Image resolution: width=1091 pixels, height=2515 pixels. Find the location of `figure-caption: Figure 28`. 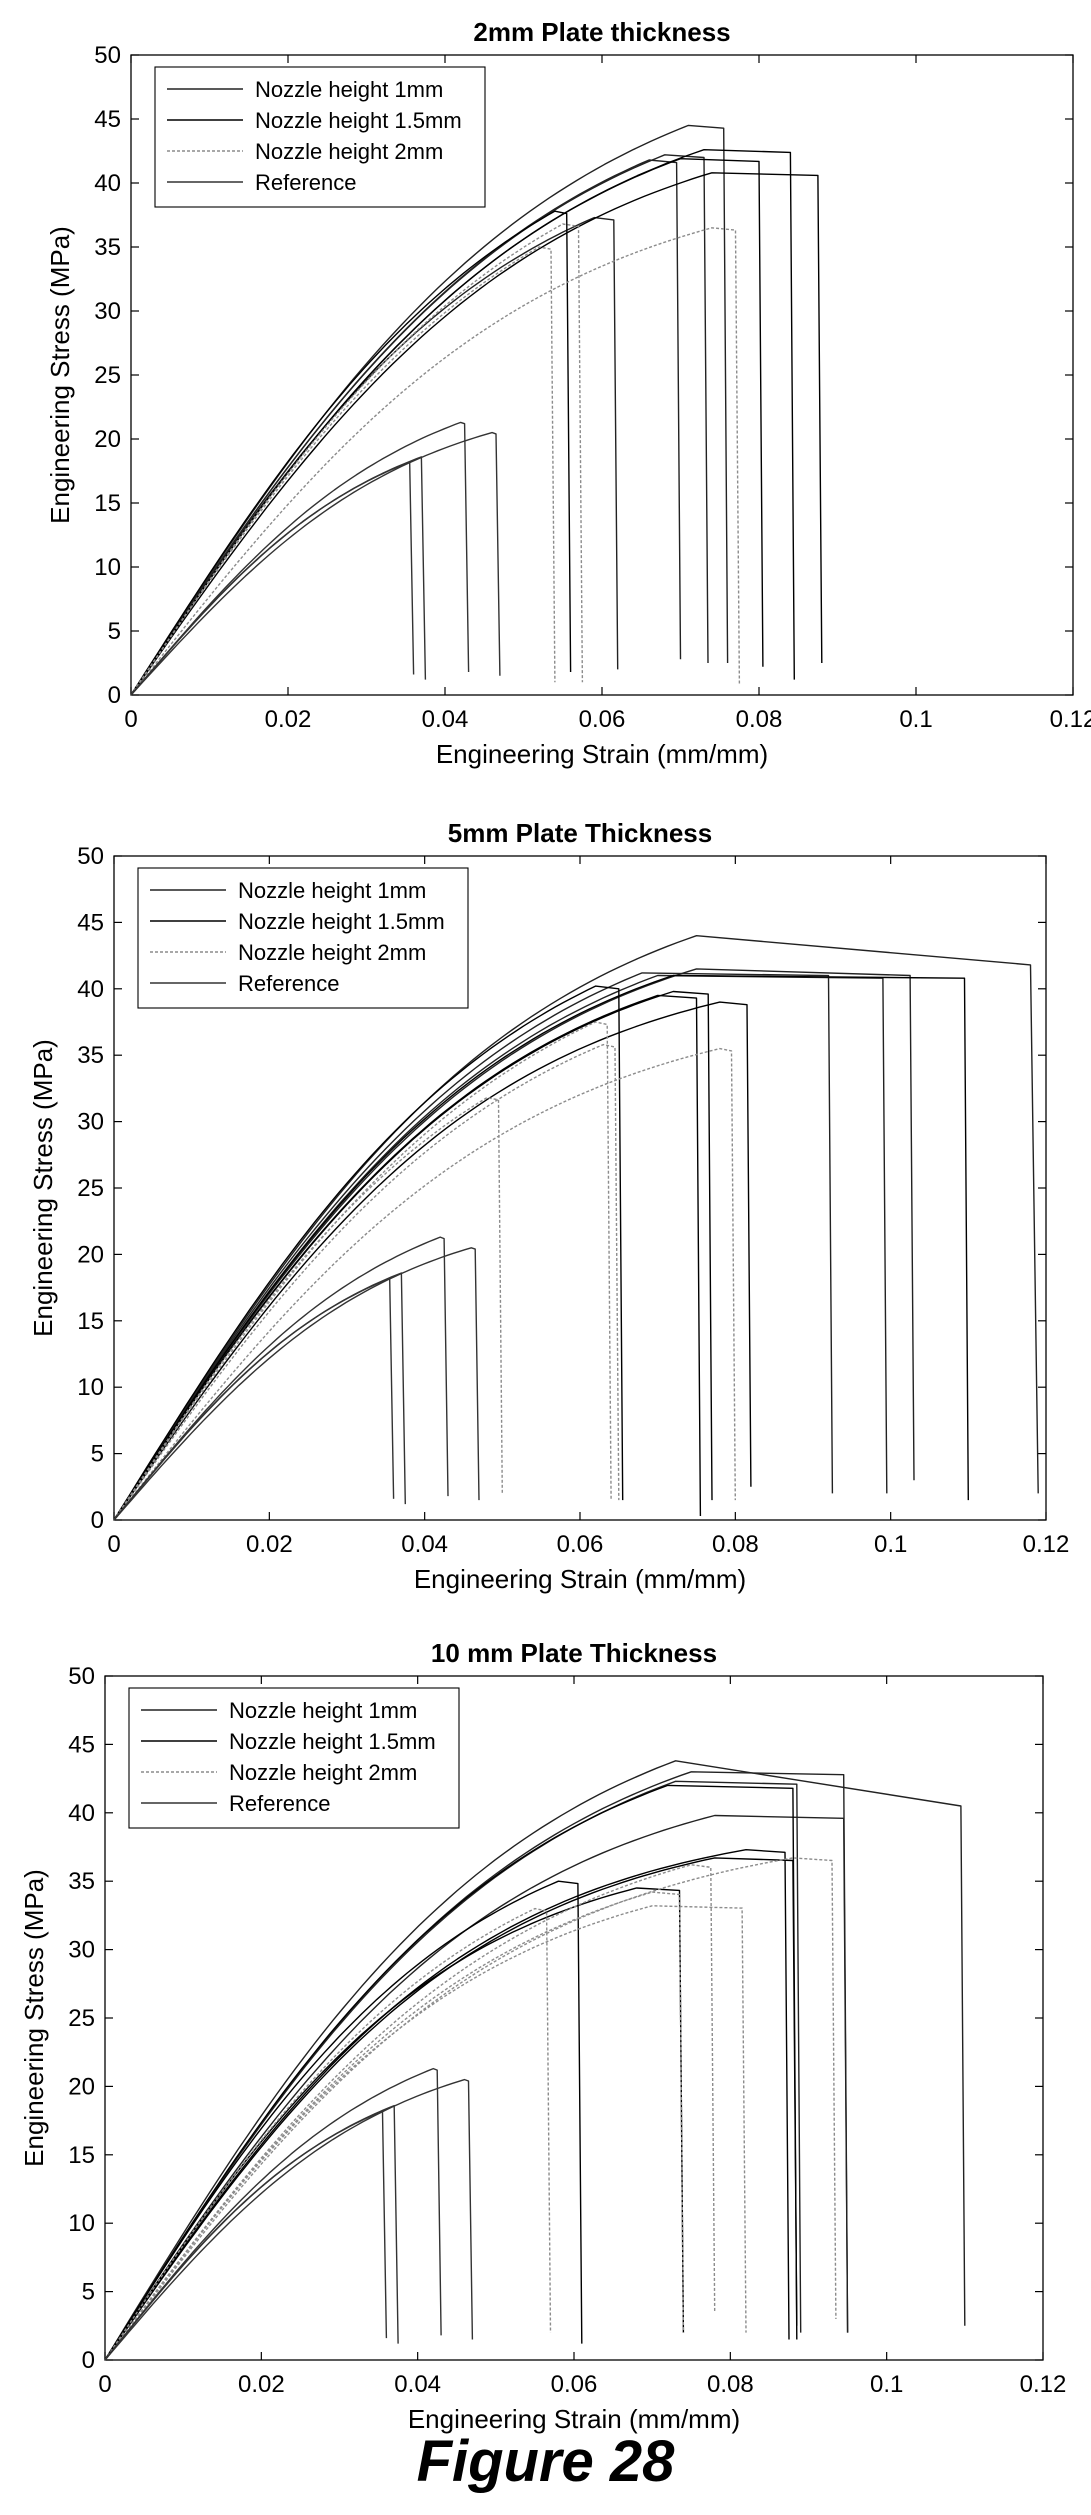

figure-caption: Figure 28 is located at coordinates (545, 2461).